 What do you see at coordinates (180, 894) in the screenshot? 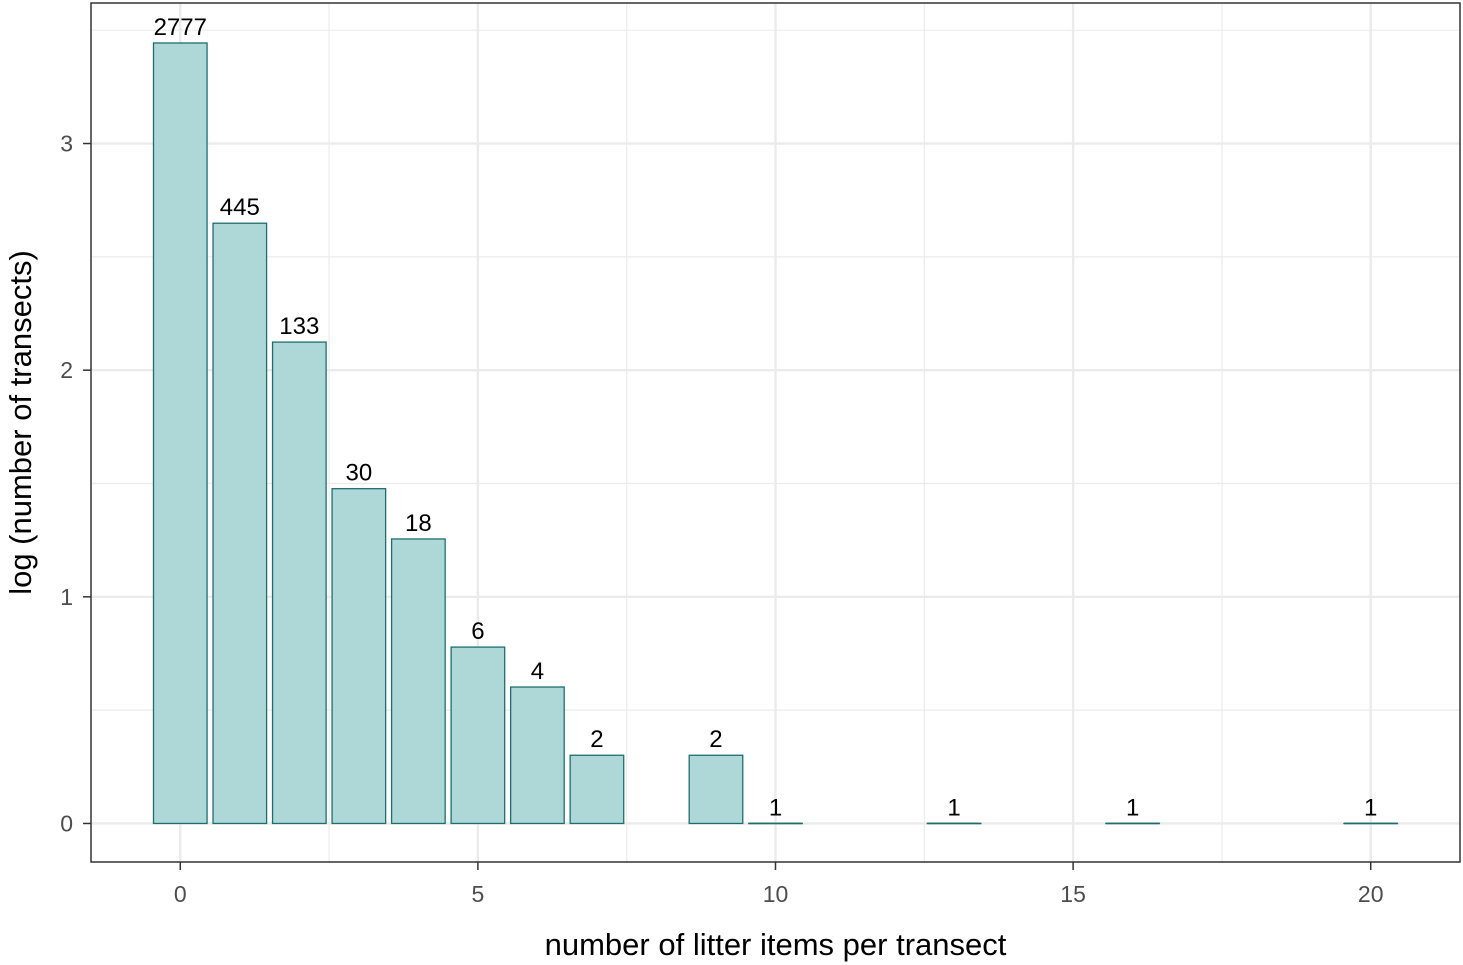
I see `x-tick-label: 0` at bounding box center [180, 894].